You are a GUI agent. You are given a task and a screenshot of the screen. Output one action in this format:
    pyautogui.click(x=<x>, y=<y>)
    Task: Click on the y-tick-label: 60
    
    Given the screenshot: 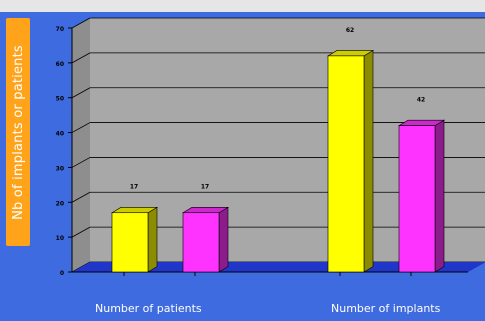 What is the action you would take?
    pyautogui.click(x=60, y=64)
    